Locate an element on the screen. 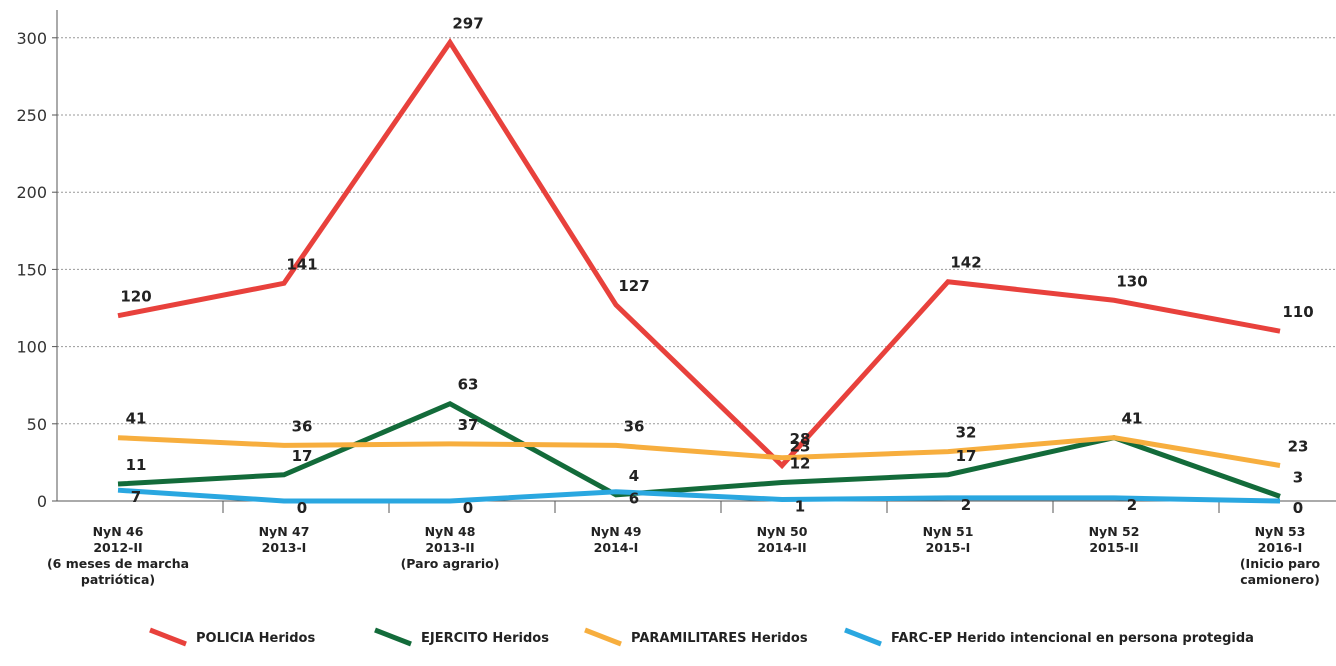 The image size is (1336, 666). data-label: 3 is located at coordinates (1298, 477).